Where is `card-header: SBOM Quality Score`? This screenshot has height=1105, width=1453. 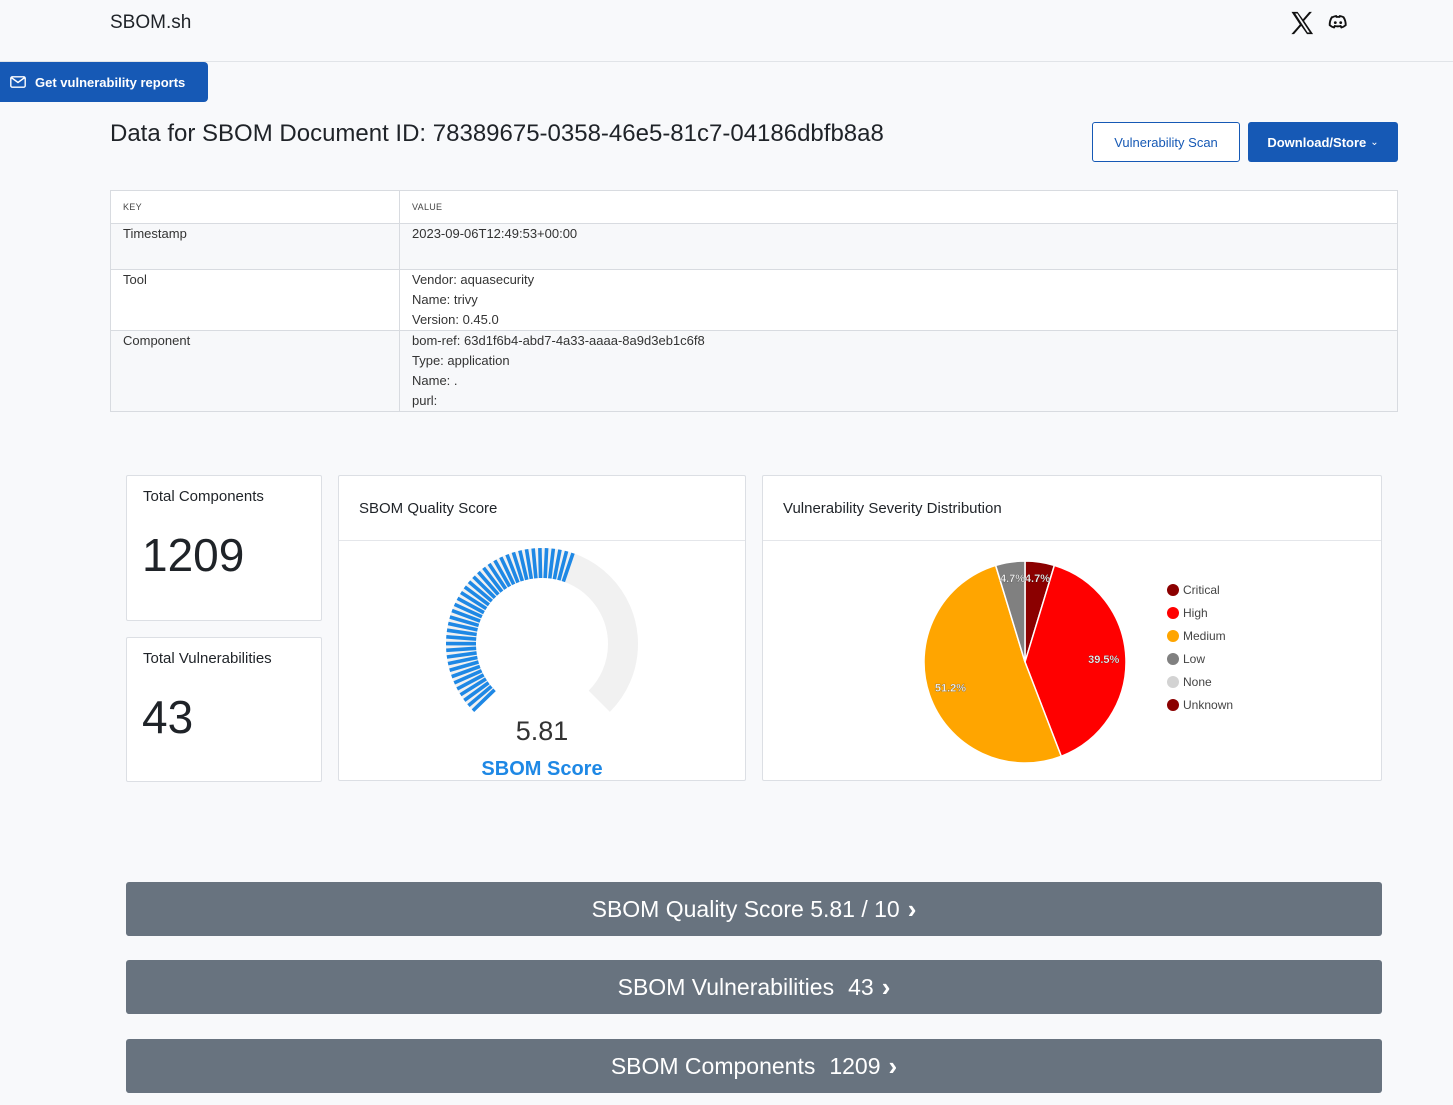
card-header: SBOM Quality Score is located at coordinates (542, 508).